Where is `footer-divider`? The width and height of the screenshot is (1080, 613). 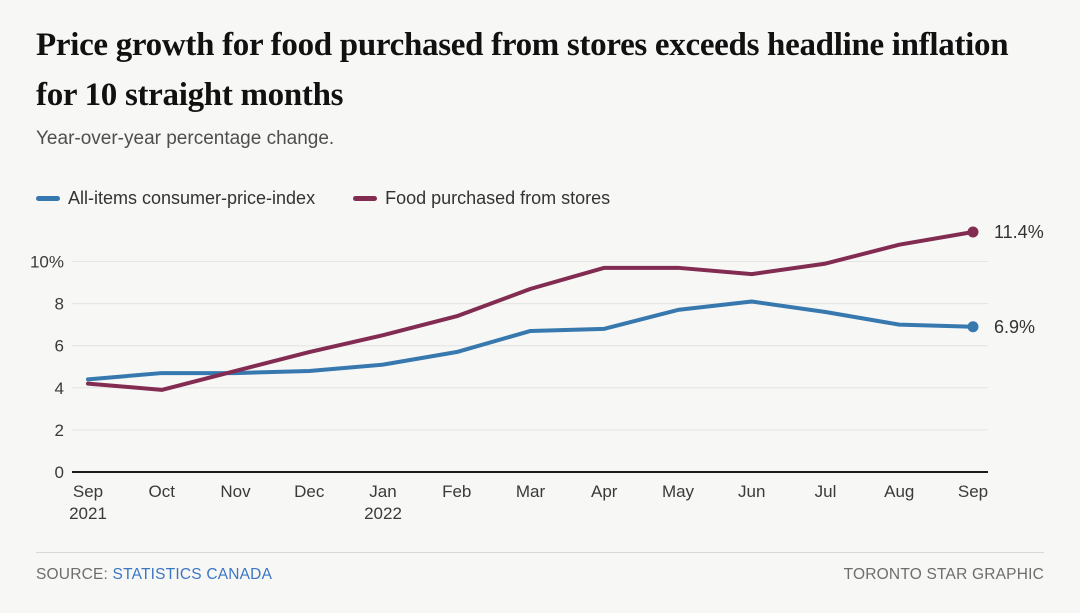
footer-divider is located at coordinates (540, 552).